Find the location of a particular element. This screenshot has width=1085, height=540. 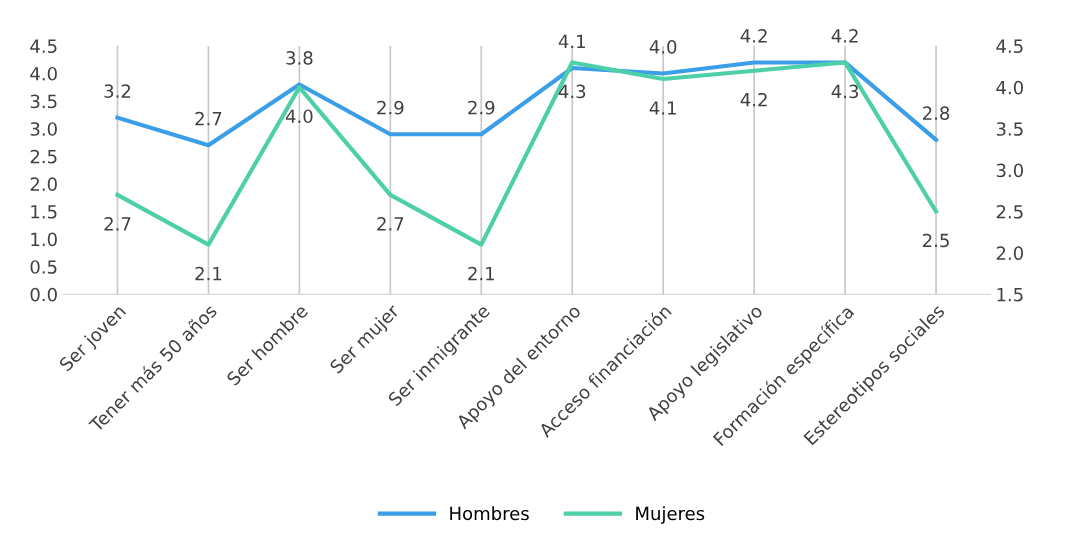

y2-tick-label: 2.5 is located at coordinates (1009, 211).